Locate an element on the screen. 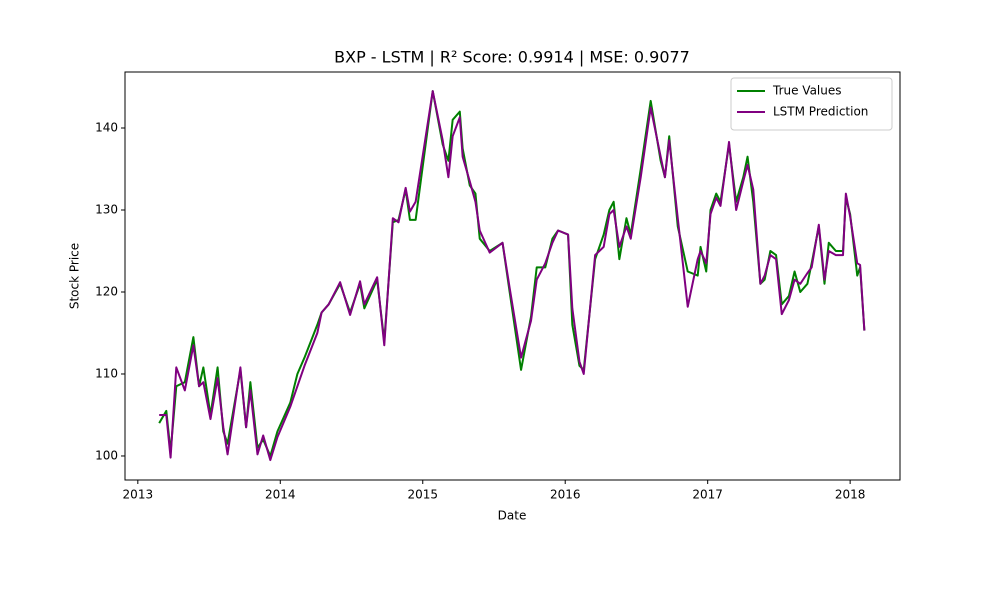 This screenshot has width=1000, height=604. legend-label: True Values is located at coordinates (807, 91).